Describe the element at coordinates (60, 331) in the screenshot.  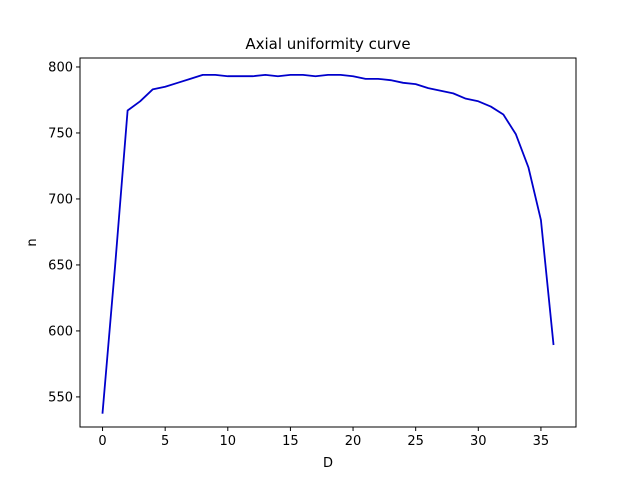
I see `y-tick-label: 600` at that location.